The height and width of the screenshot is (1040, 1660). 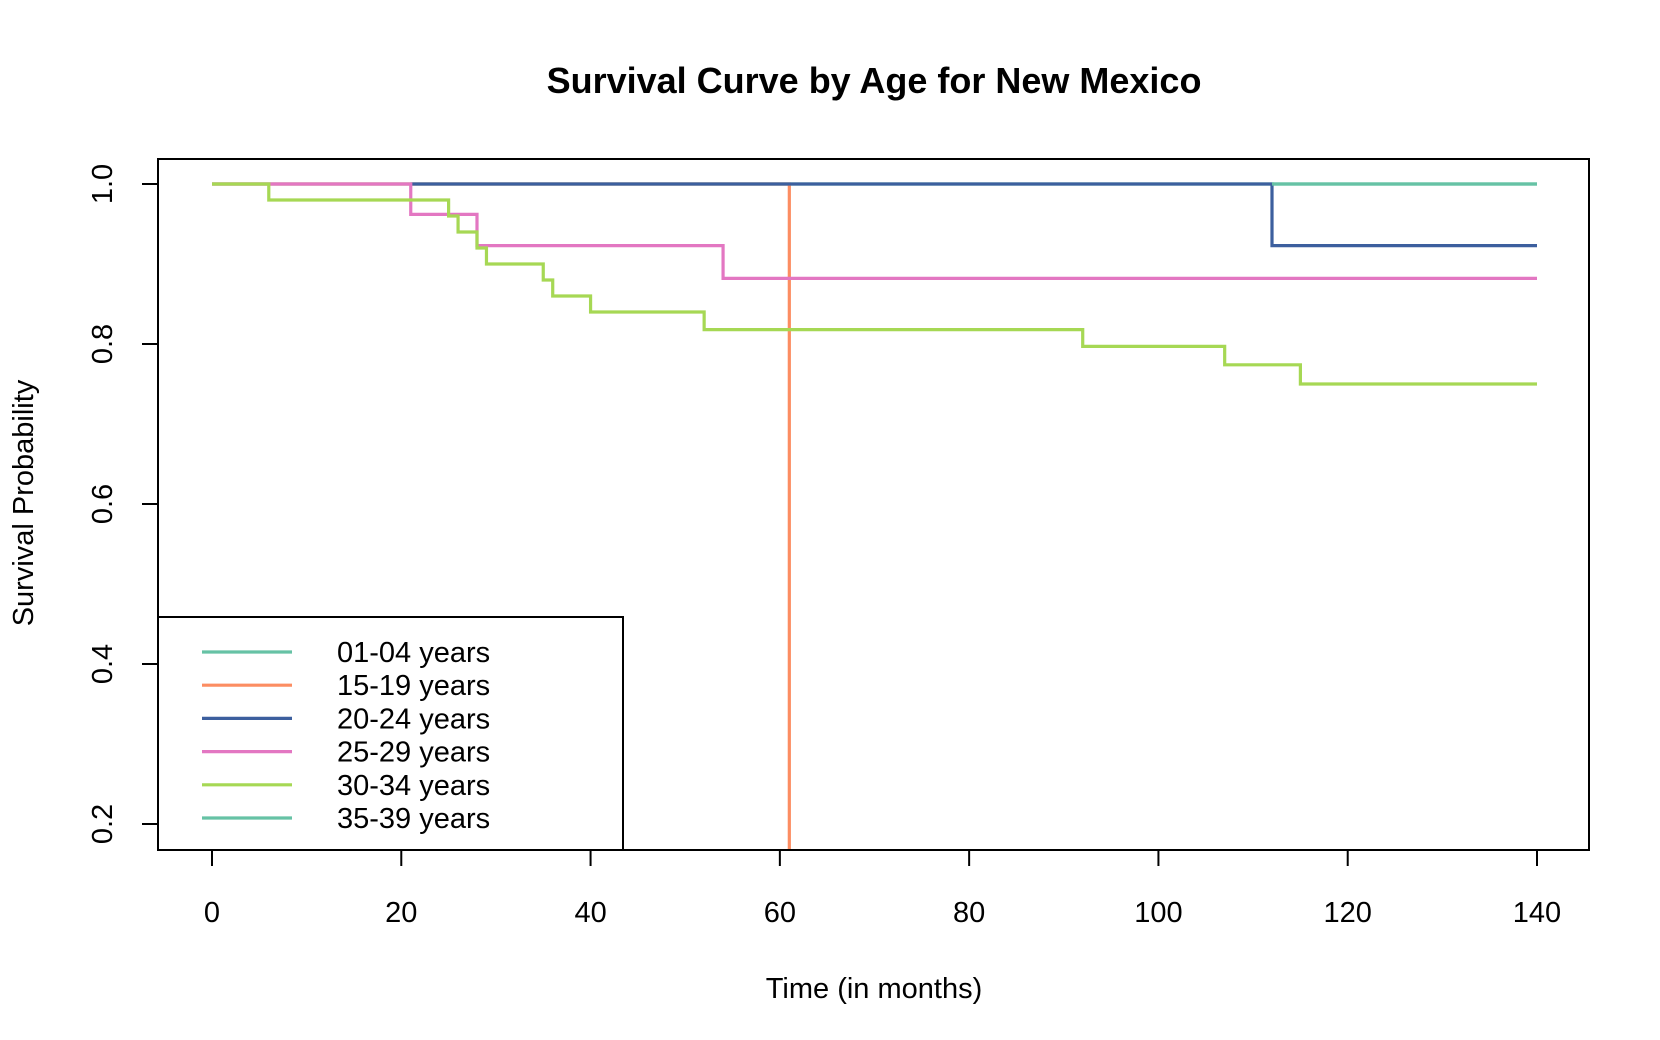 I want to click on legend-label: 20-24 years, so click(x=413, y=719).